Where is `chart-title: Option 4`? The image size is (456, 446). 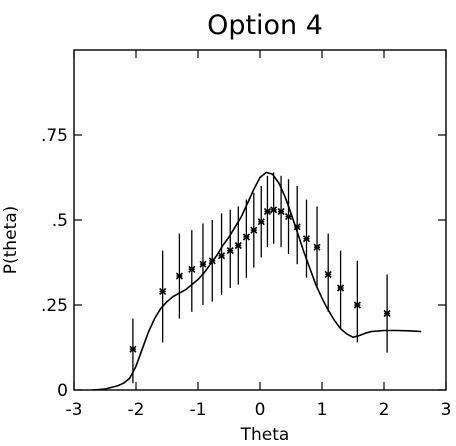 chart-title: Option 4 is located at coordinates (265, 25).